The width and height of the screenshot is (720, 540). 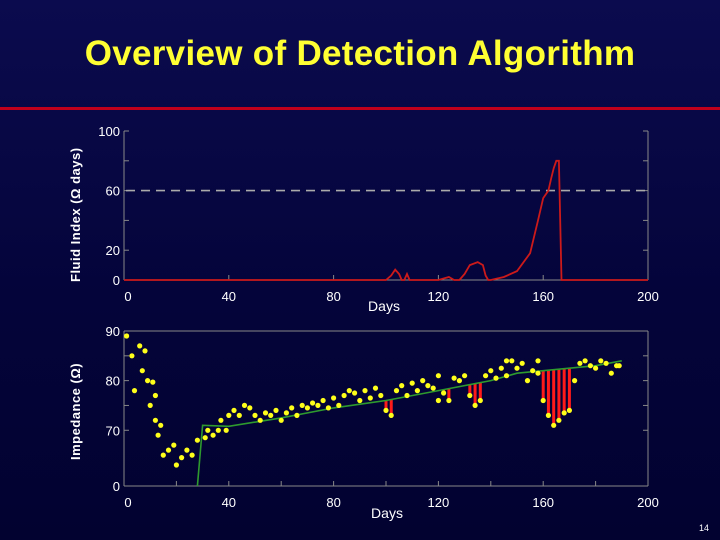 I want to click on fluid-x-tick-label: 0, so click(x=127, y=296).